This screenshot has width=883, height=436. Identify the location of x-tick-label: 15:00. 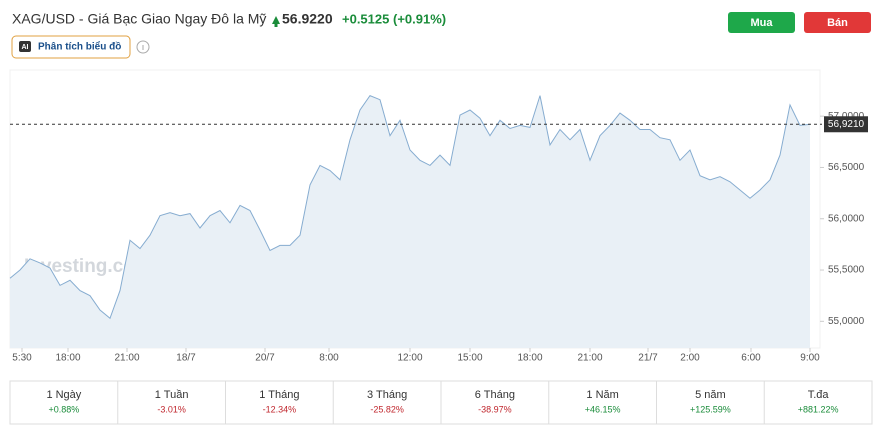
(469, 358).